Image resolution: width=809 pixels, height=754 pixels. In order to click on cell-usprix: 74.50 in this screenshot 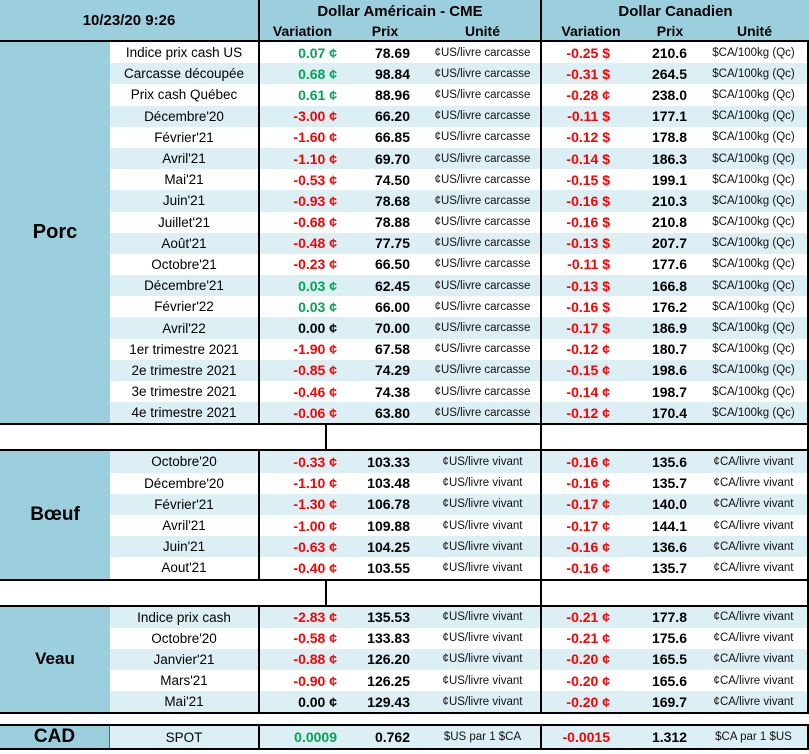, I will do `click(392, 179)`.